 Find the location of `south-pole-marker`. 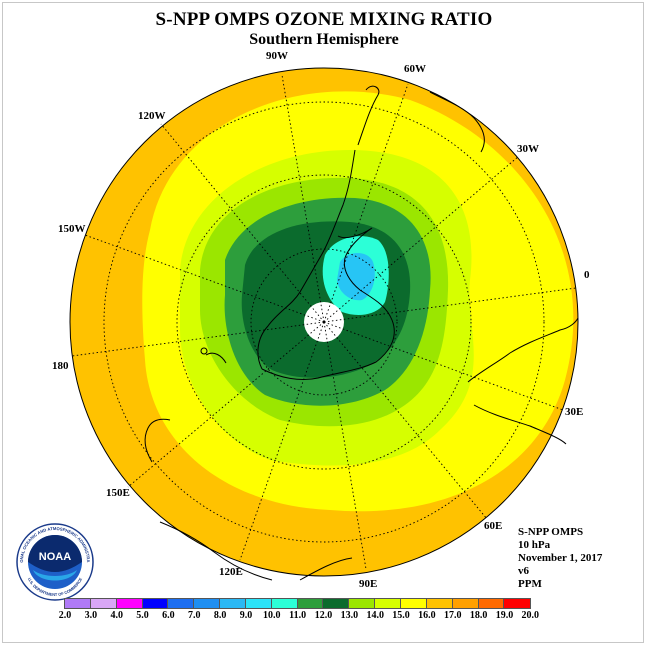

south-pole-marker is located at coordinates (324, 322).